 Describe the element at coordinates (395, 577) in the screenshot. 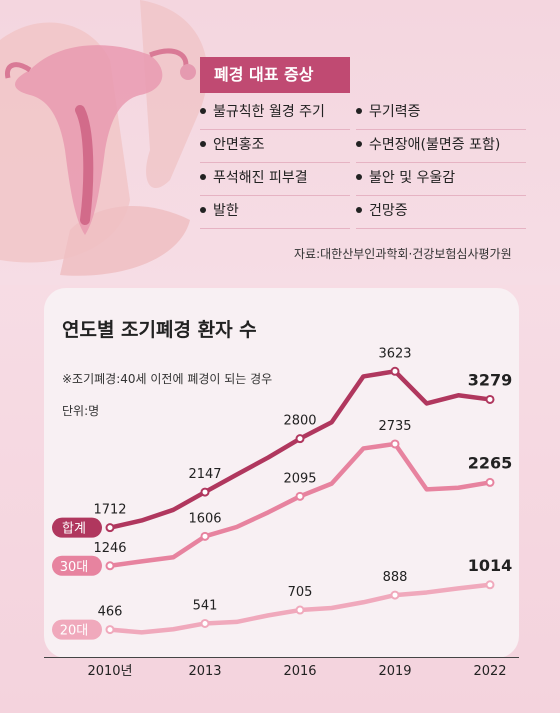

I see `data-label: 888` at that location.